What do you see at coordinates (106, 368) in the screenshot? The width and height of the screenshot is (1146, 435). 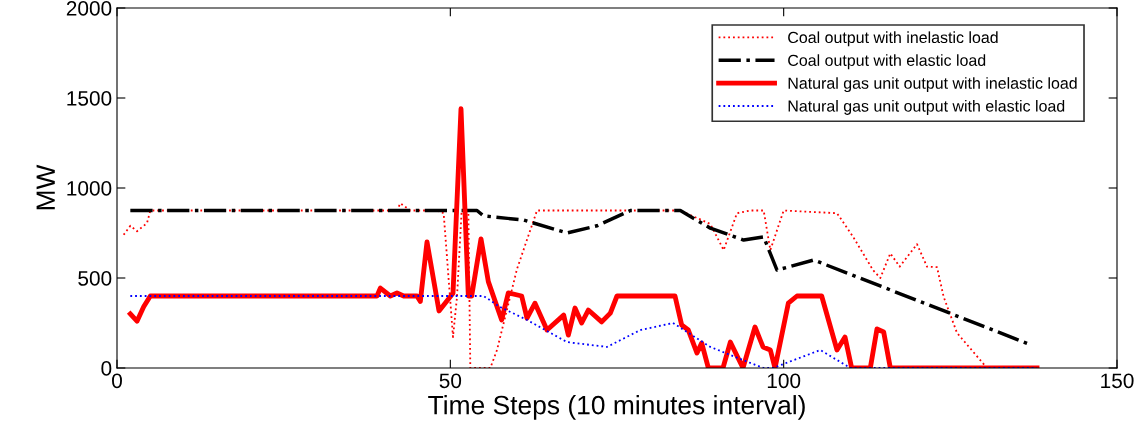 I see `y-tick-label: 0` at bounding box center [106, 368].